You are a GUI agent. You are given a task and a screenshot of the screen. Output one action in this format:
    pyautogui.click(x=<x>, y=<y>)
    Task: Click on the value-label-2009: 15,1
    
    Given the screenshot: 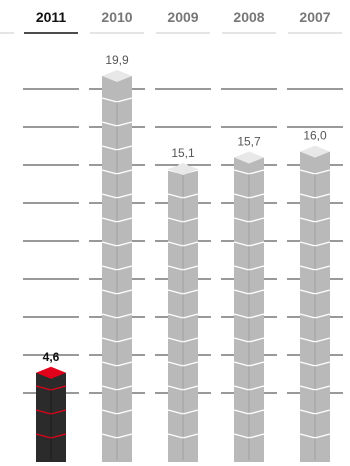 What is the action you would take?
    pyautogui.click(x=183, y=153)
    